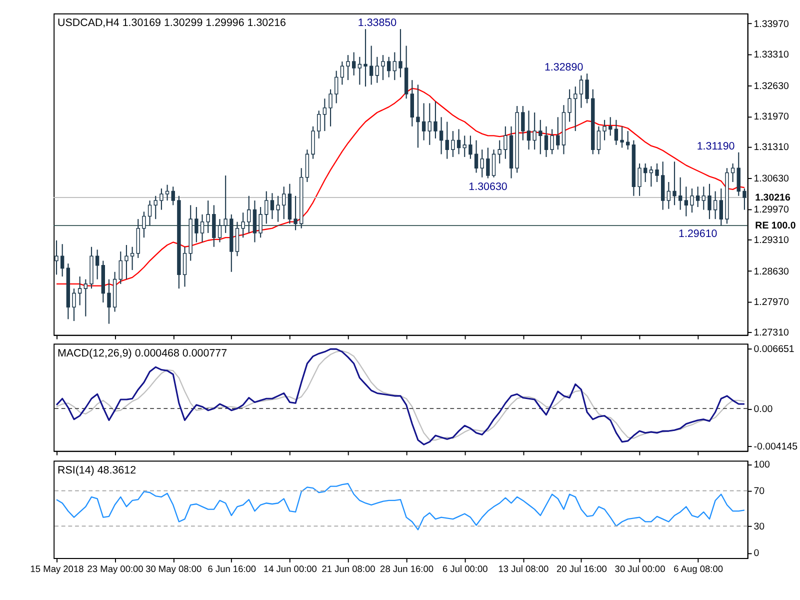 This screenshot has width=800, height=600. What do you see at coordinates (772, 86) in the screenshot?
I see `y-tick-label: 1.32630` at bounding box center [772, 86].